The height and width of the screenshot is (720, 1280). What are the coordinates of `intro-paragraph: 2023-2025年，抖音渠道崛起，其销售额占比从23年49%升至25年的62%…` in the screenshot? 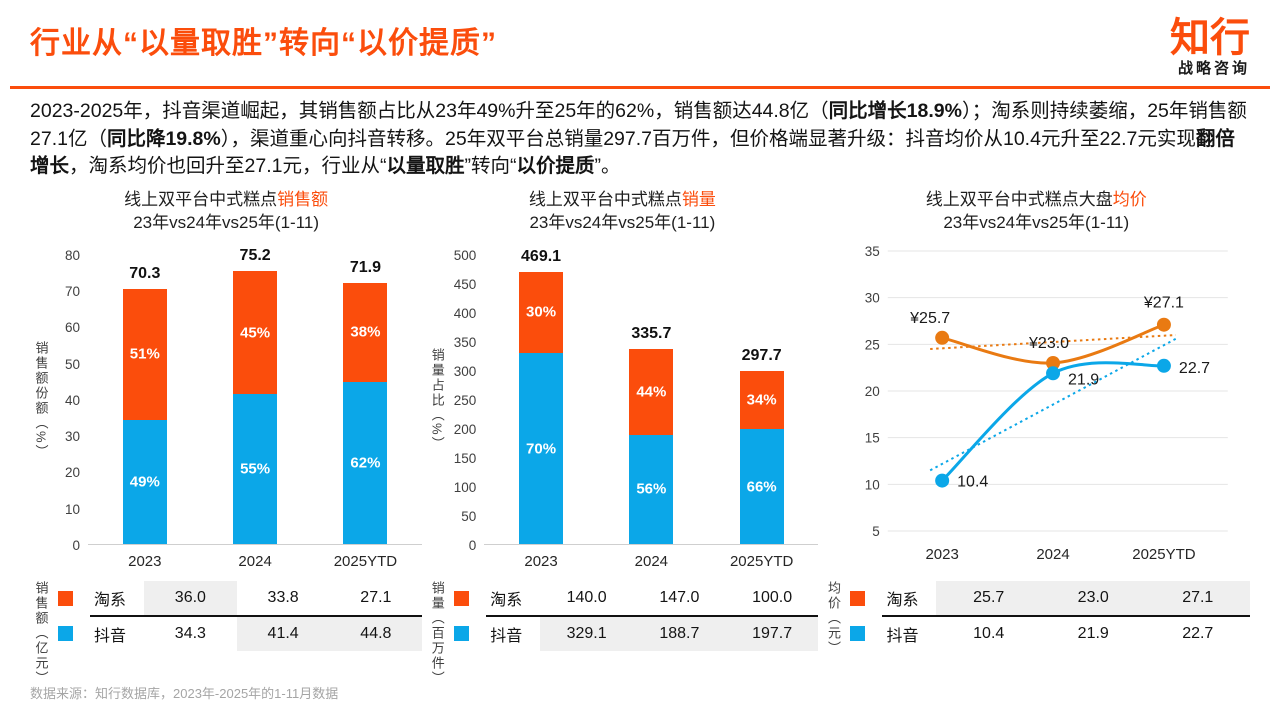 It's located at (640, 139).